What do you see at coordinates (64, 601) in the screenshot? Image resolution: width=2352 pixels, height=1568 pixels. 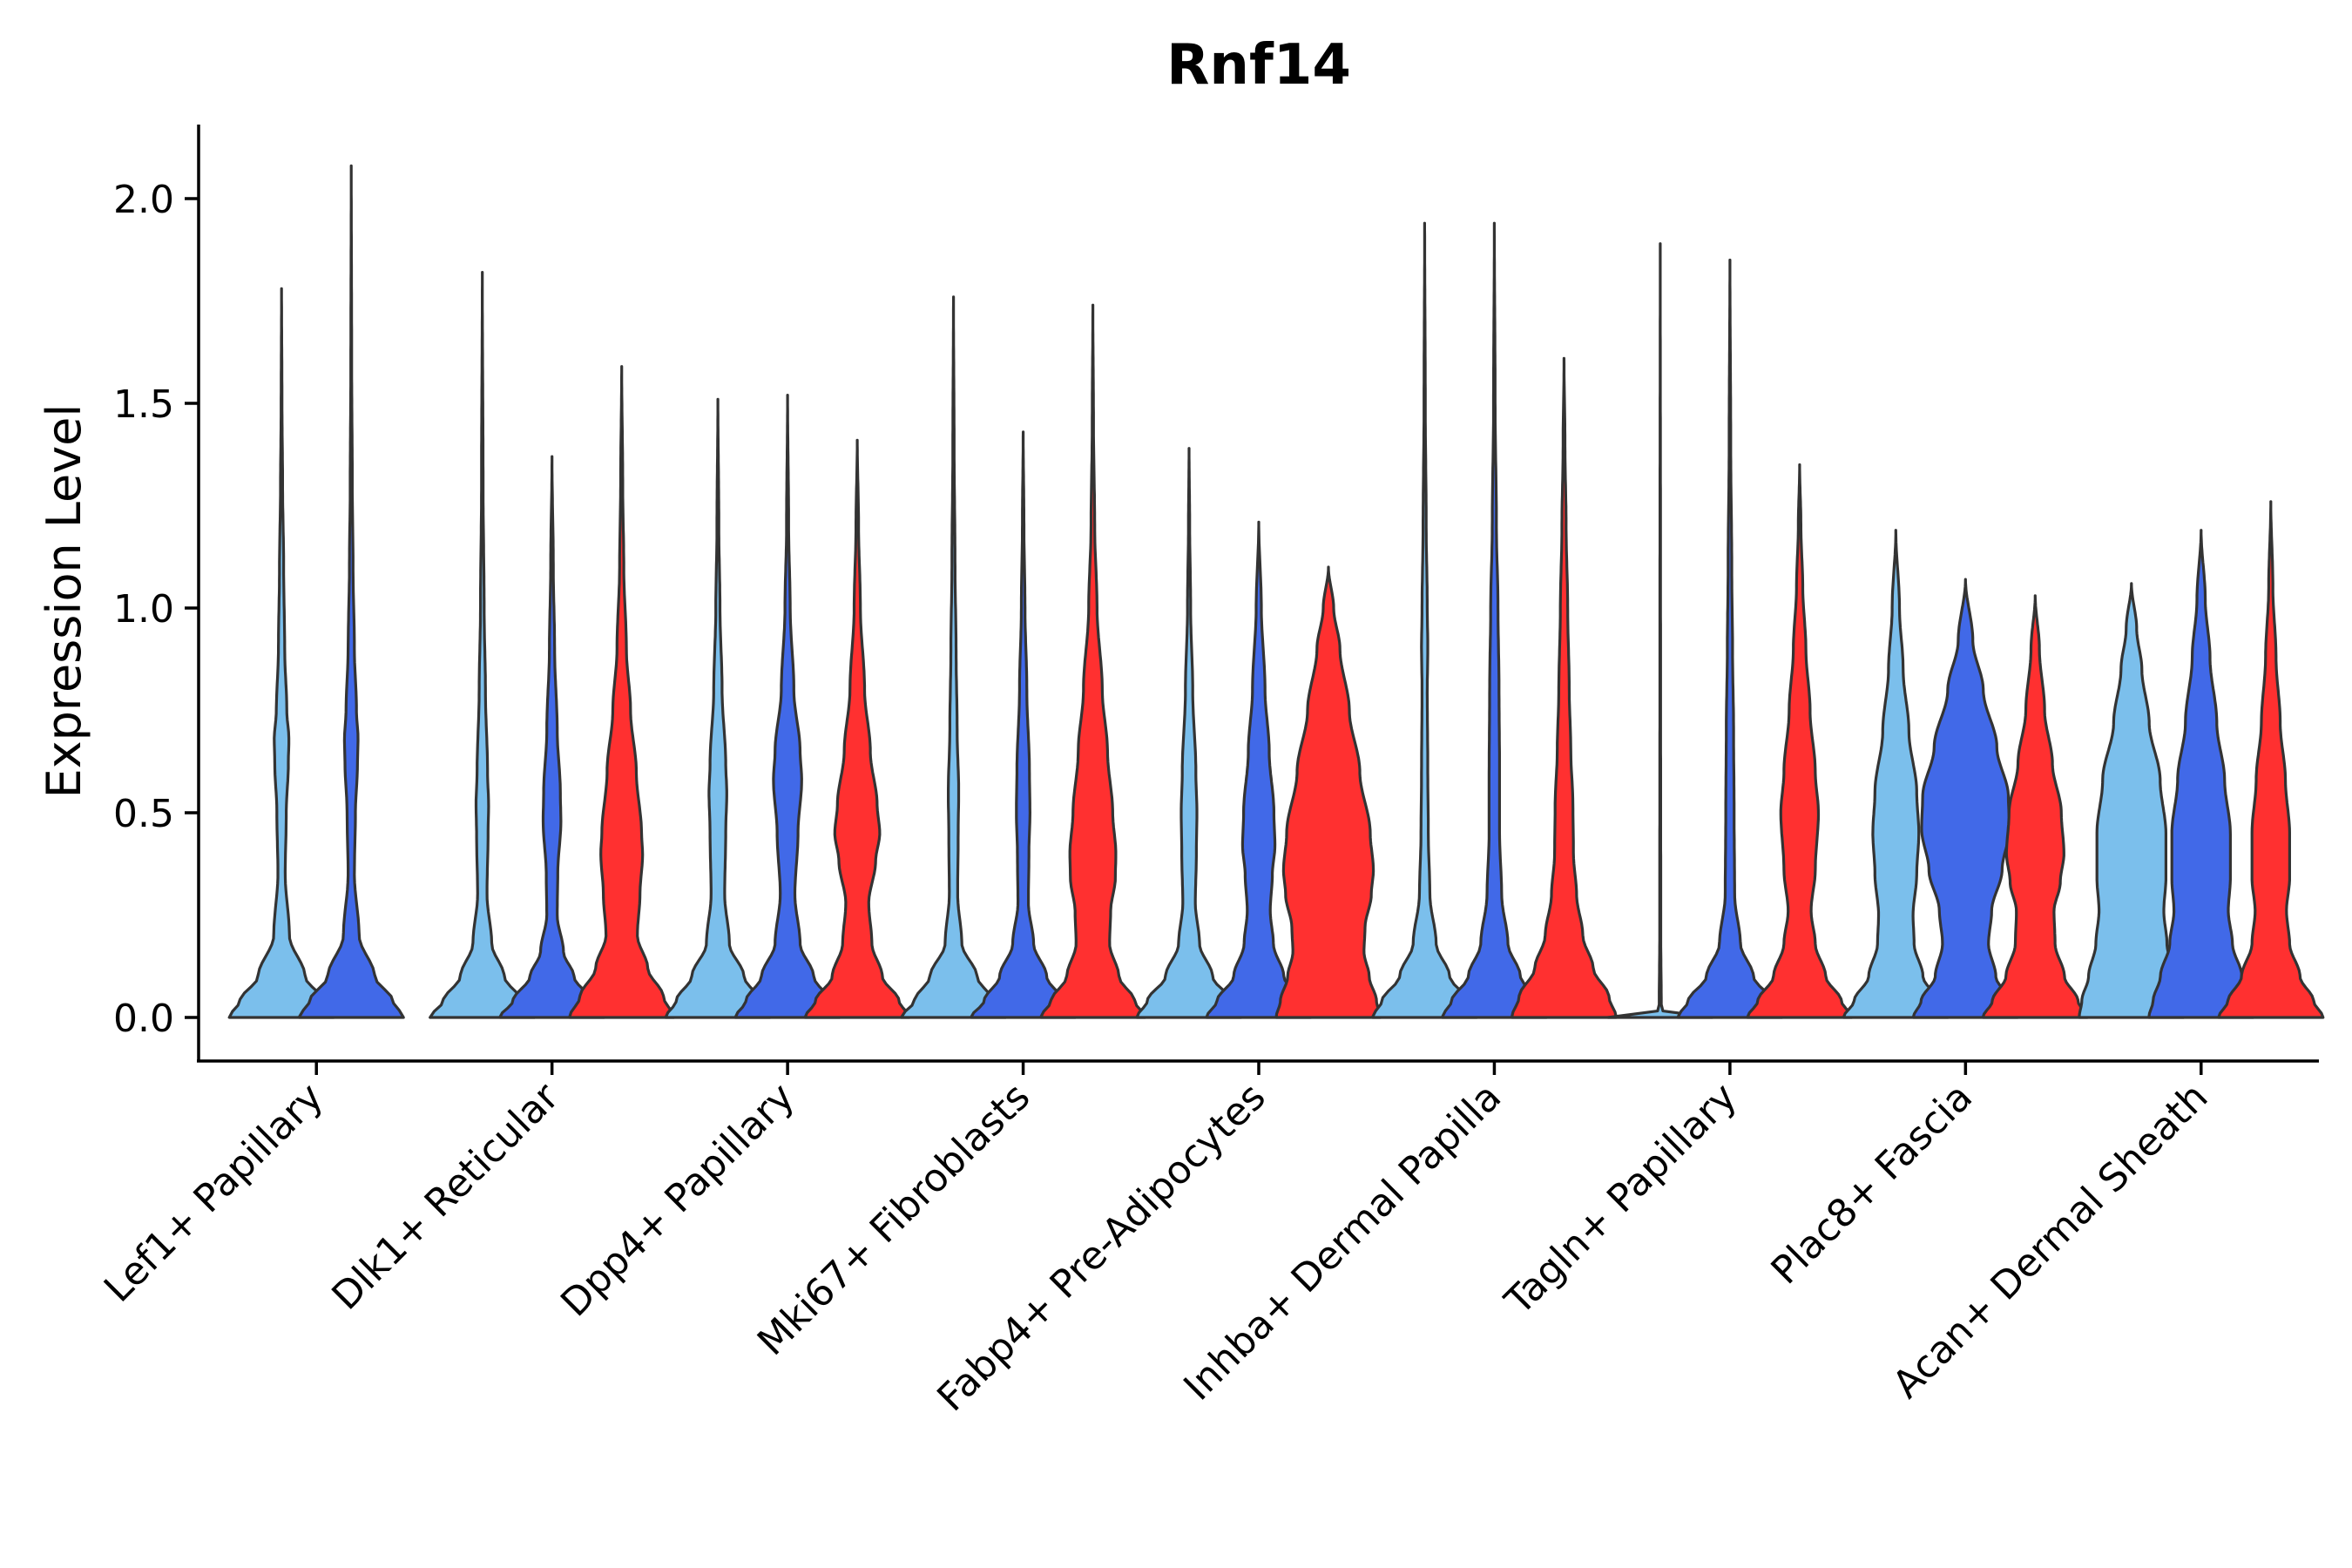 I see `y-axis-label: Expression Level` at bounding box center [64, 601].